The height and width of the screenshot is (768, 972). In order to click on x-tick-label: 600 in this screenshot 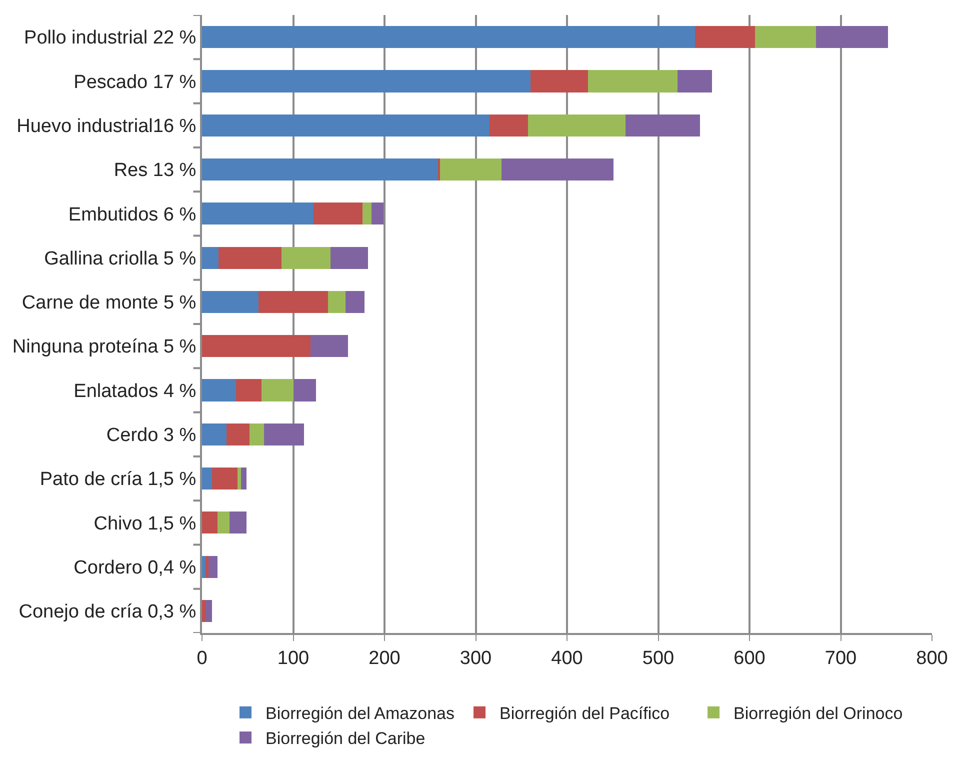, I will do `click(750, 658)`.